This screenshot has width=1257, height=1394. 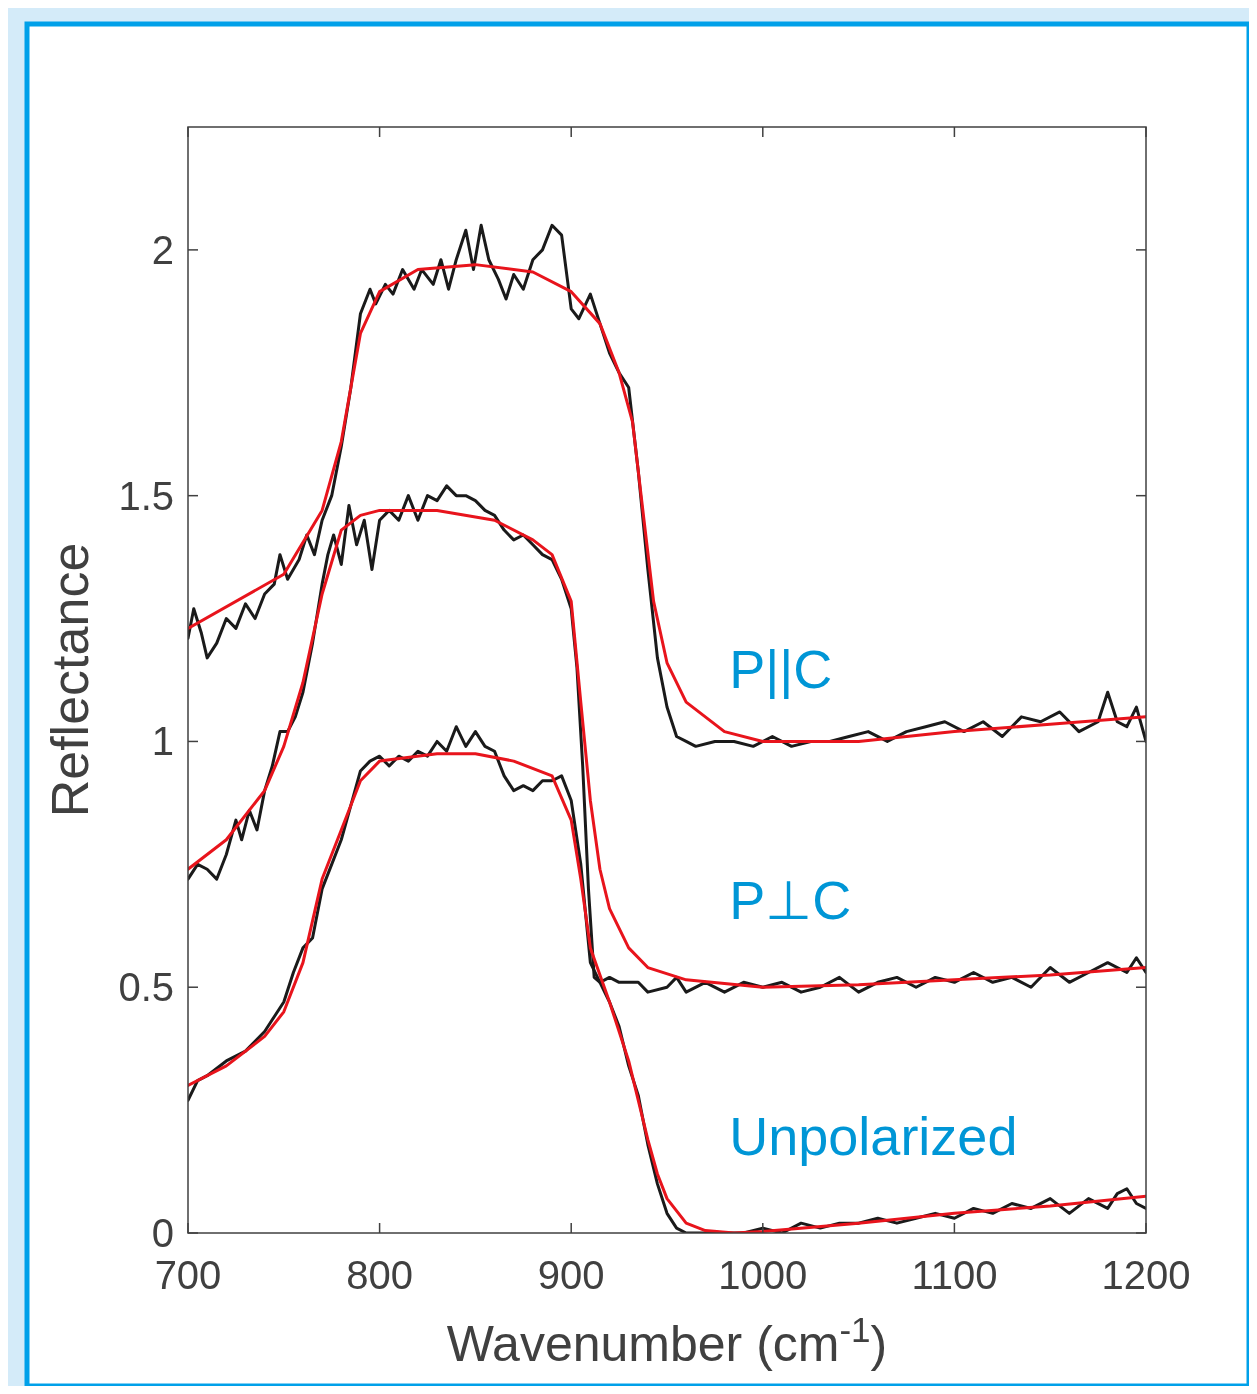 What do you see at coordinates (70, 680) in the screenshot?
I see `y-axis-title: Reflectance` at bounding box center [70, 680].